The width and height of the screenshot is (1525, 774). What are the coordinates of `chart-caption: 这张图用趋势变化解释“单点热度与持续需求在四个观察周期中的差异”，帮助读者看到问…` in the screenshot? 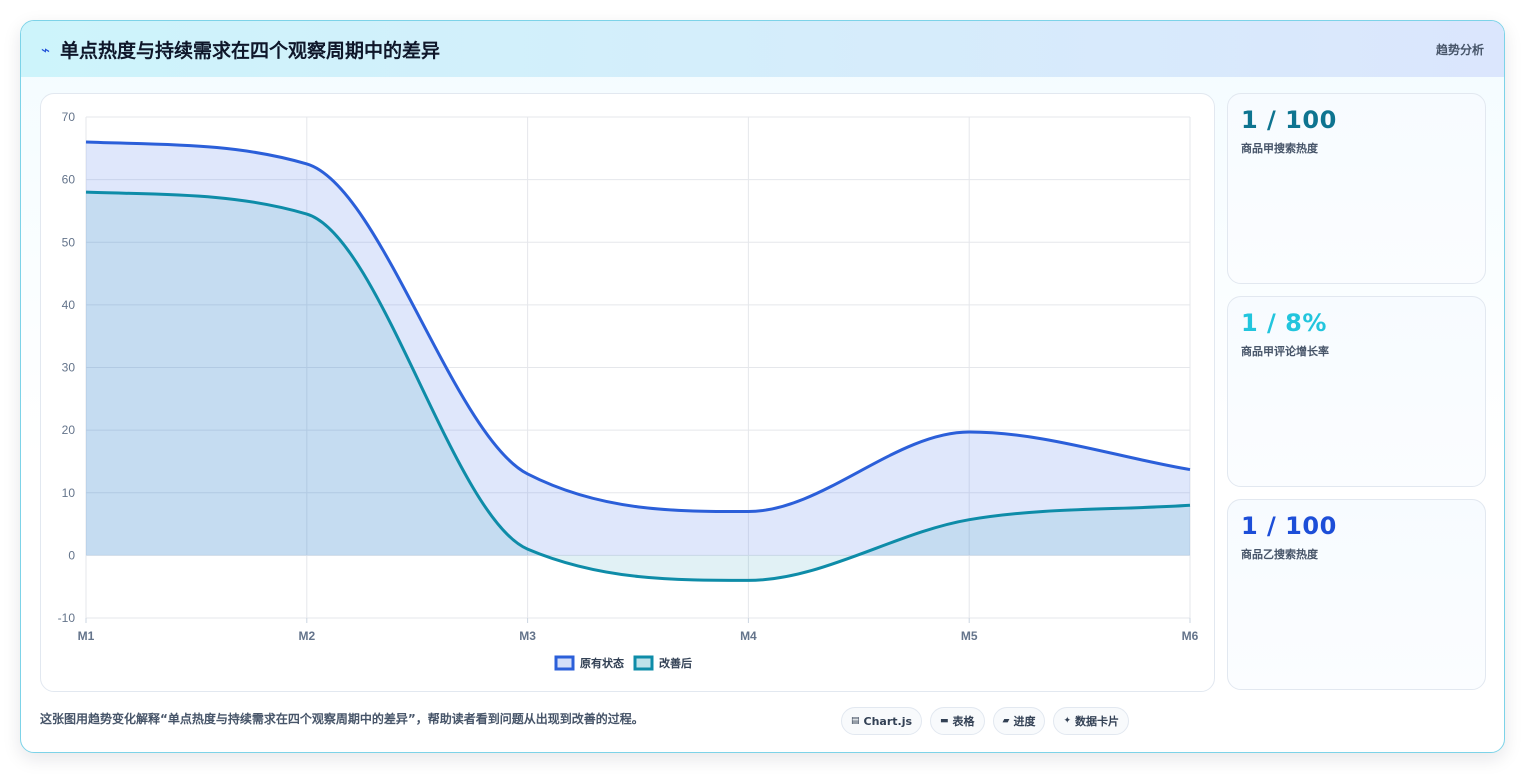 It's located at (342, 719).